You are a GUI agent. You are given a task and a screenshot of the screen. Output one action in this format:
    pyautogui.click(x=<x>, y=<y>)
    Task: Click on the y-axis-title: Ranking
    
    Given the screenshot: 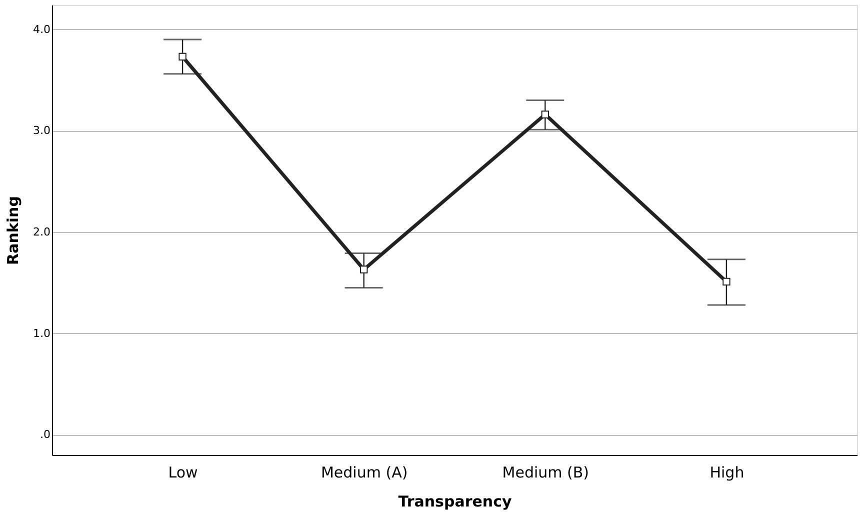 What is the action you would take?
    pyautogui.click(x=13, y=230)
    